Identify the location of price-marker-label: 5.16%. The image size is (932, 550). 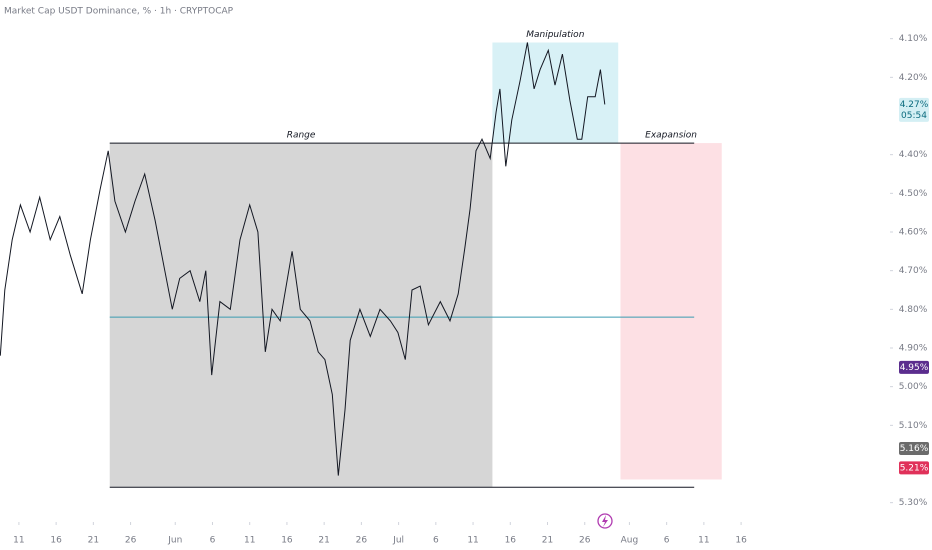
(914, 449).